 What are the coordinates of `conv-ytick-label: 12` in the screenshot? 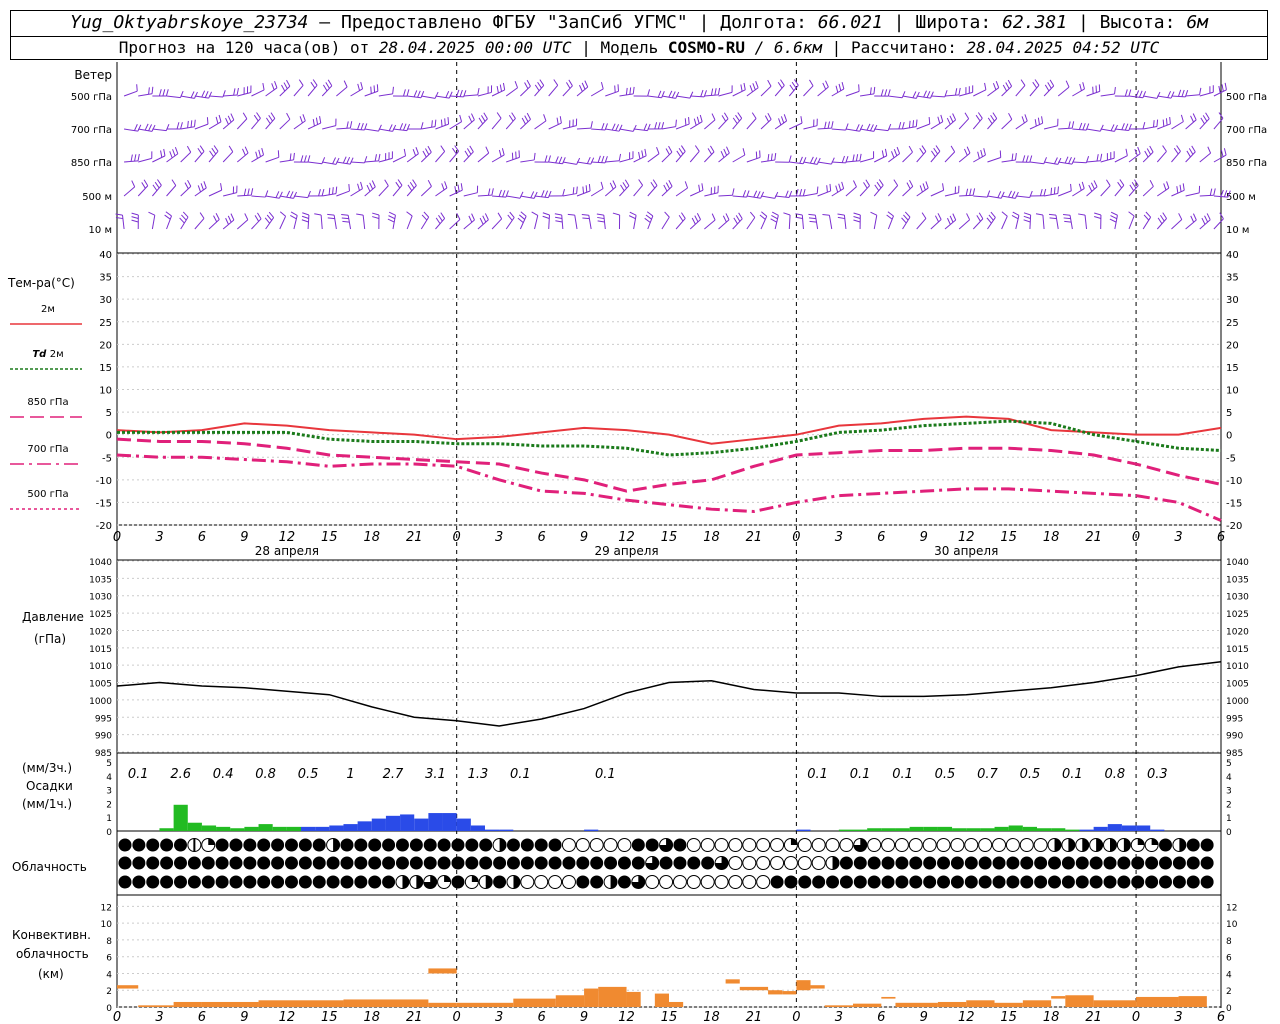 It's located at (106, 908).